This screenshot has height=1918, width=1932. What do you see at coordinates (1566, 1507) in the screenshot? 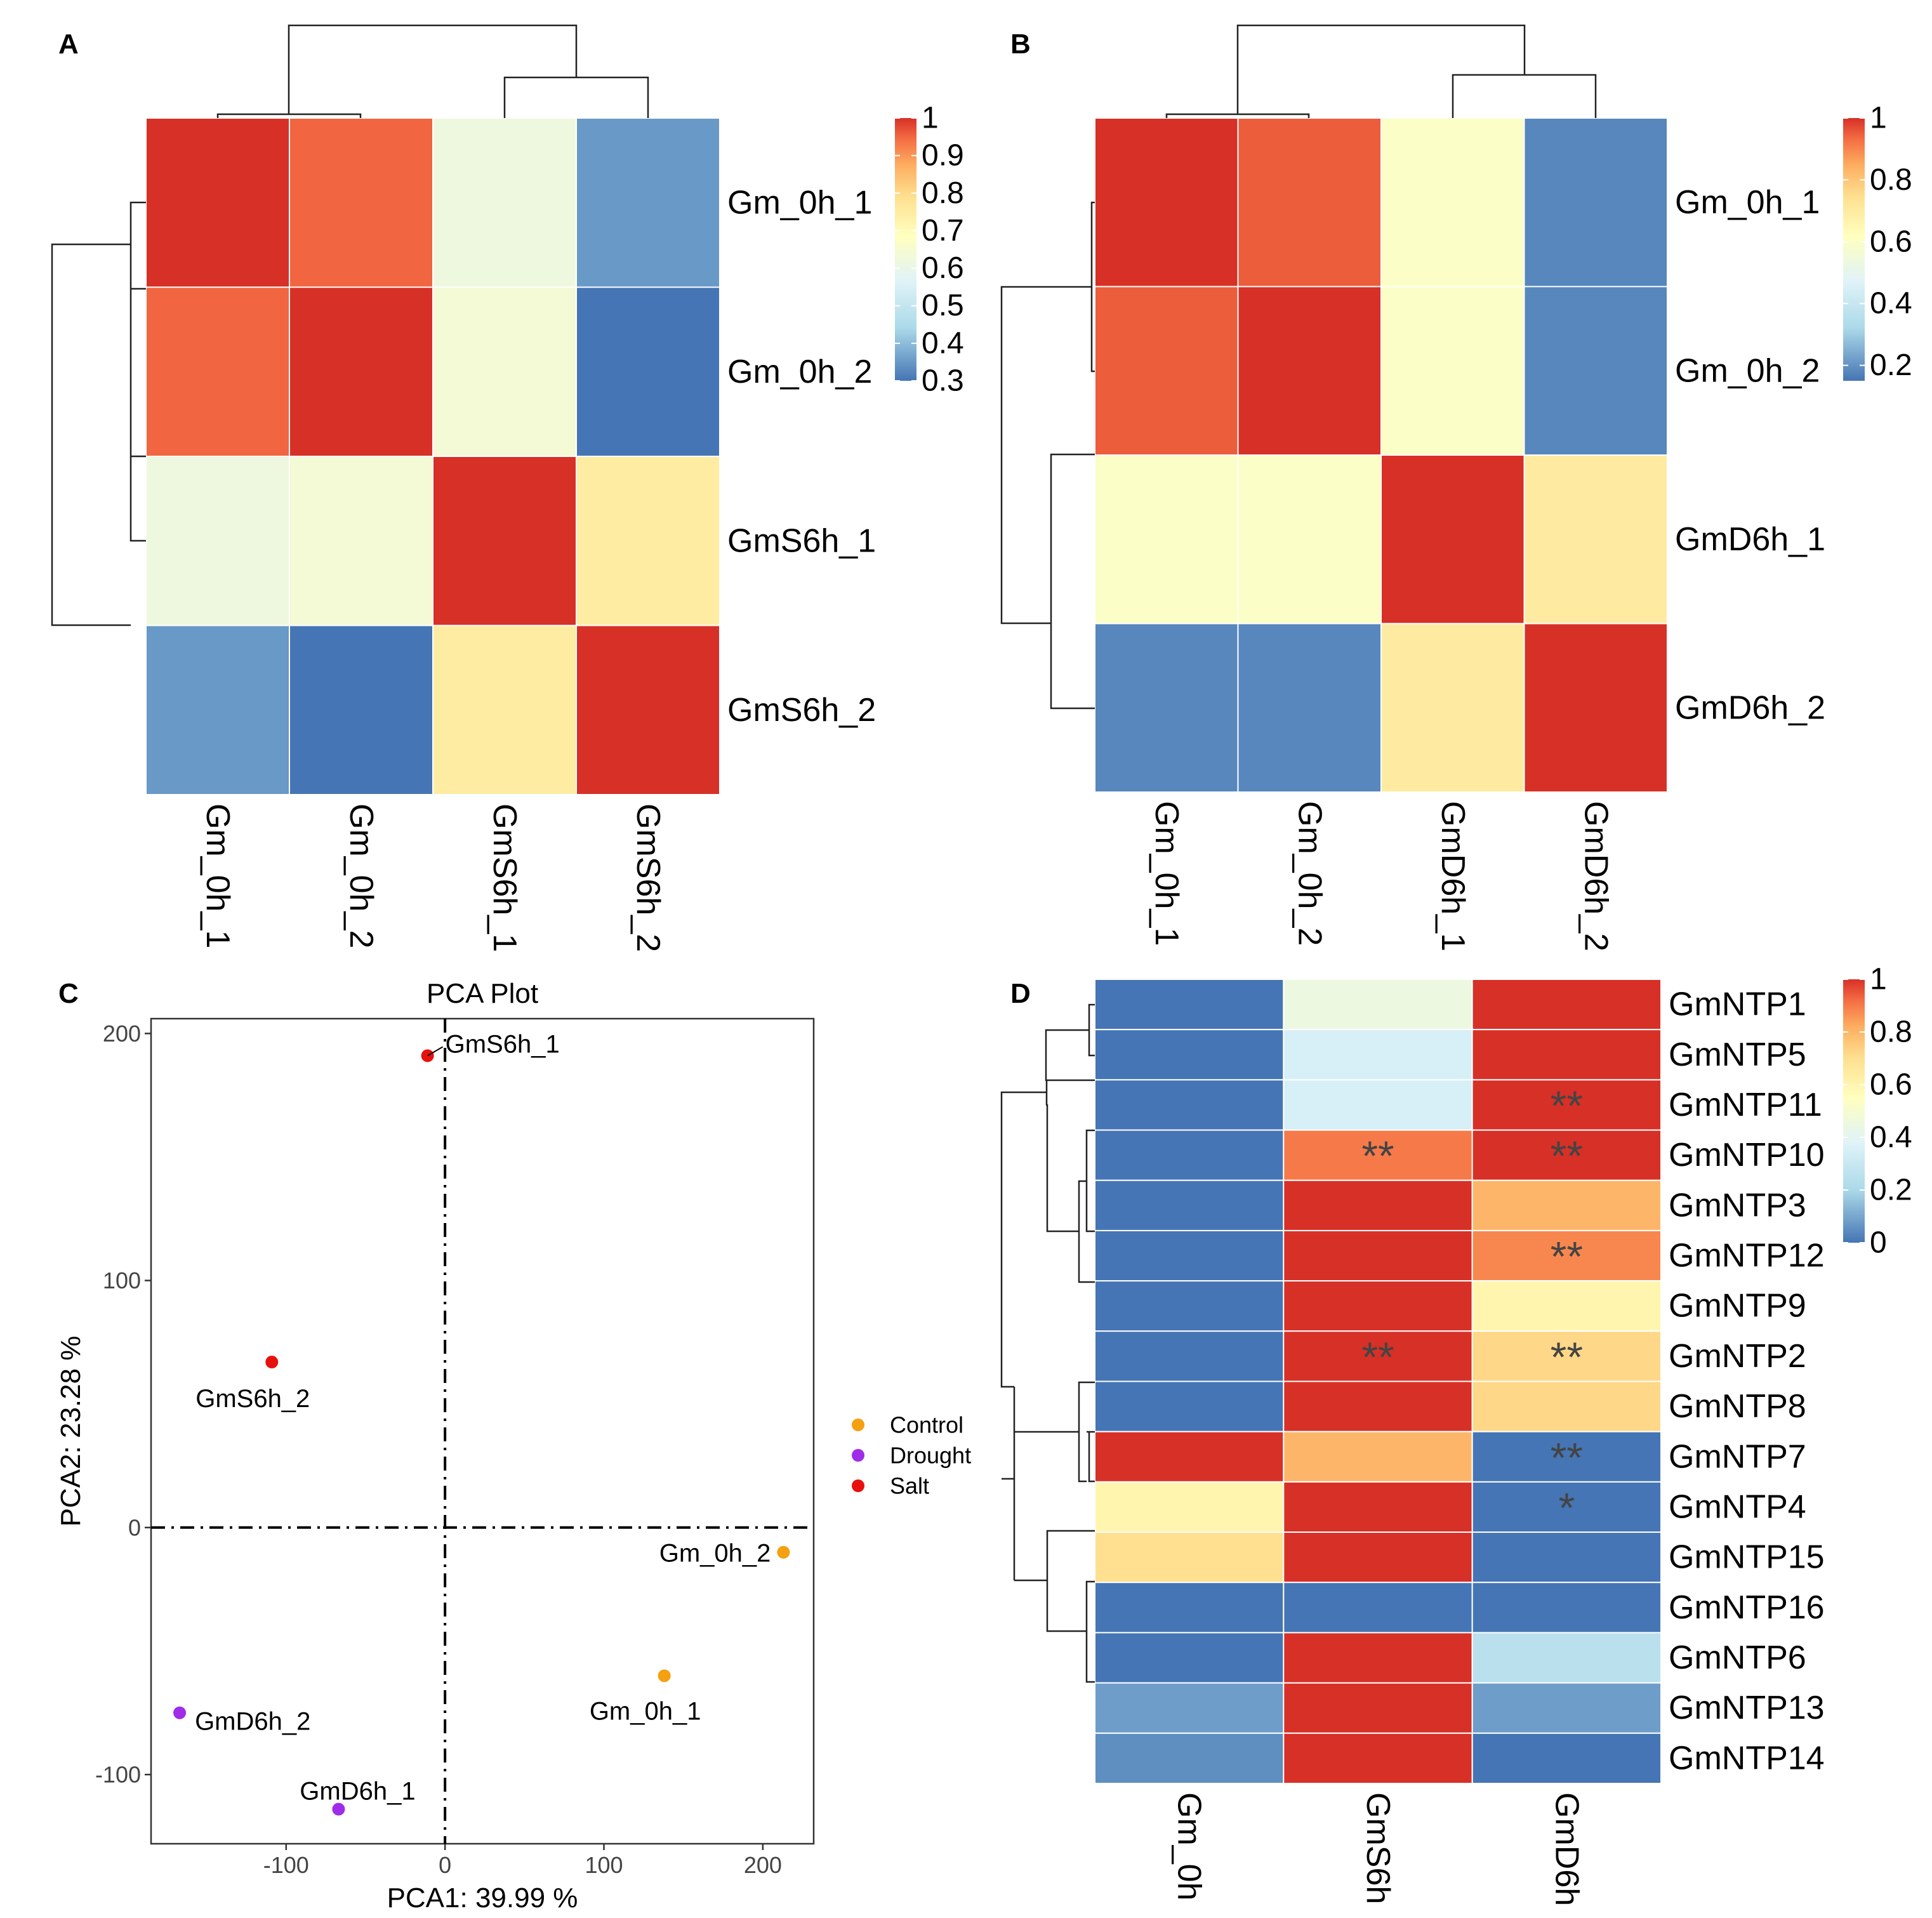
I see `significance-star: *` at bounding box center [1566, 1507].